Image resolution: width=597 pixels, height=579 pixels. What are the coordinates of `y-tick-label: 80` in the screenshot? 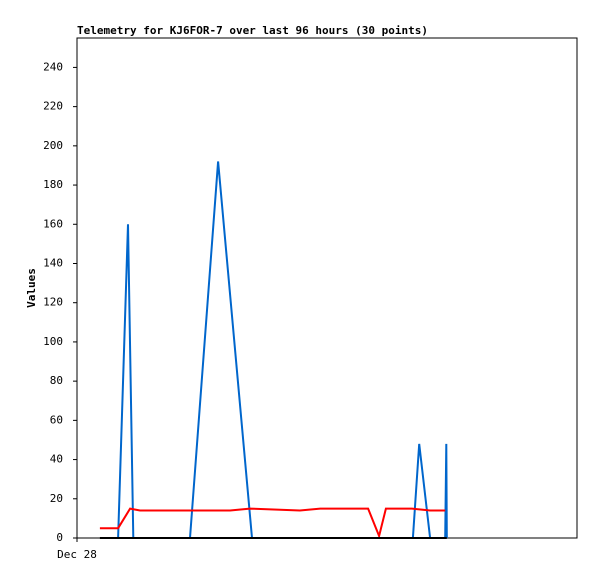 It's located at (56, 380).